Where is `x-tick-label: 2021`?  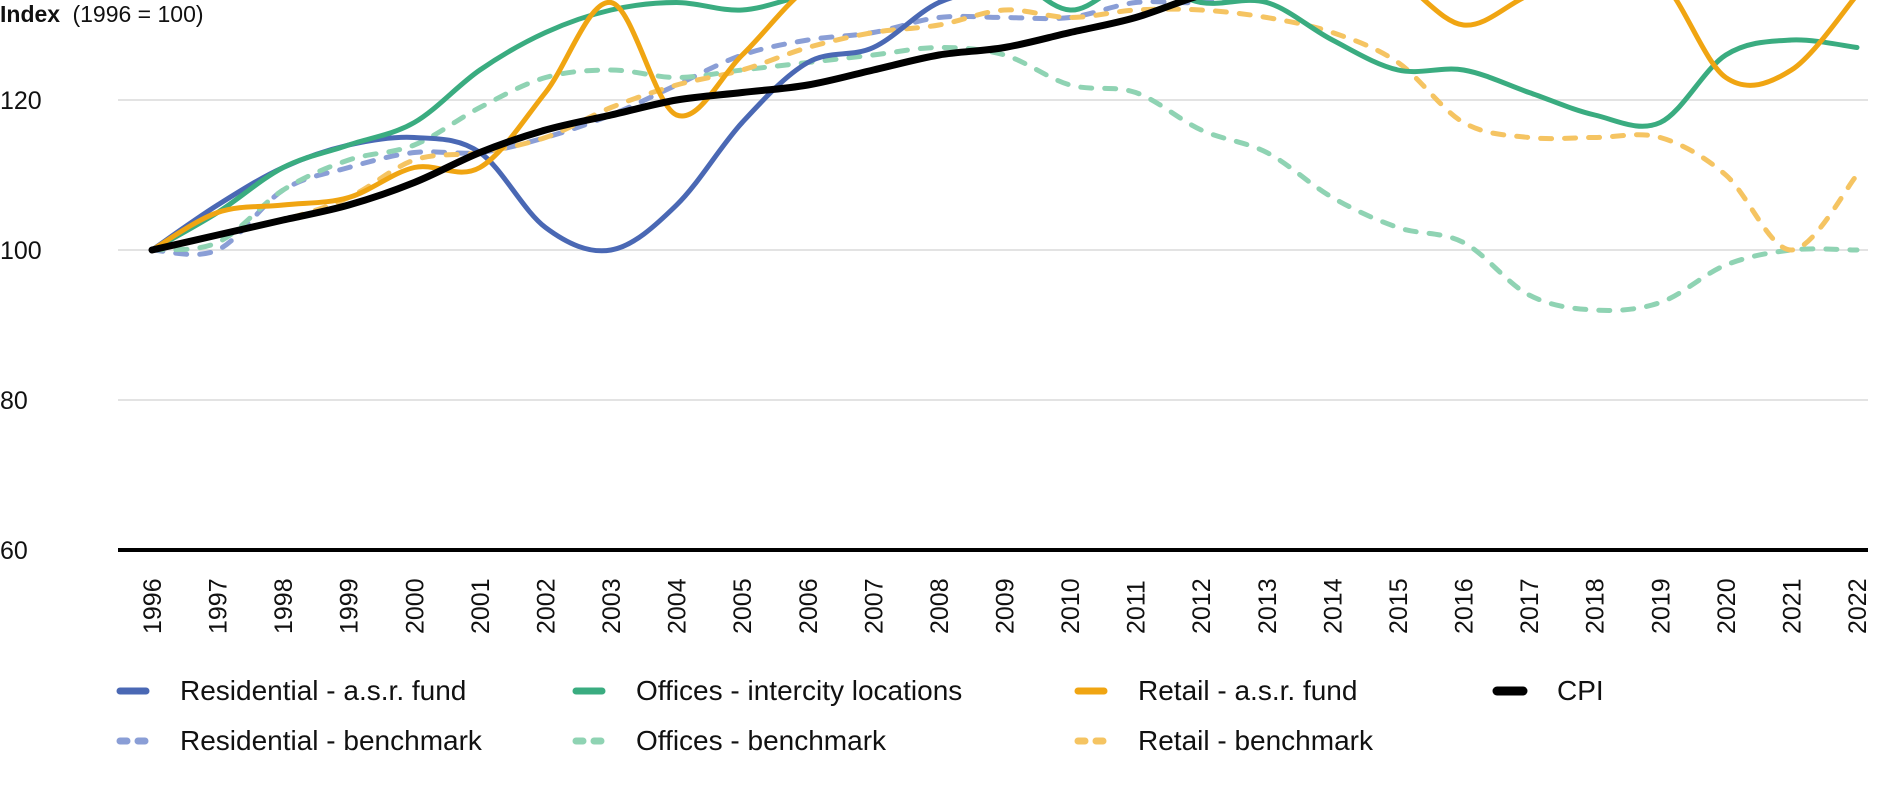
x-tick-label: 2021 is located at coordinates (1792, 606).